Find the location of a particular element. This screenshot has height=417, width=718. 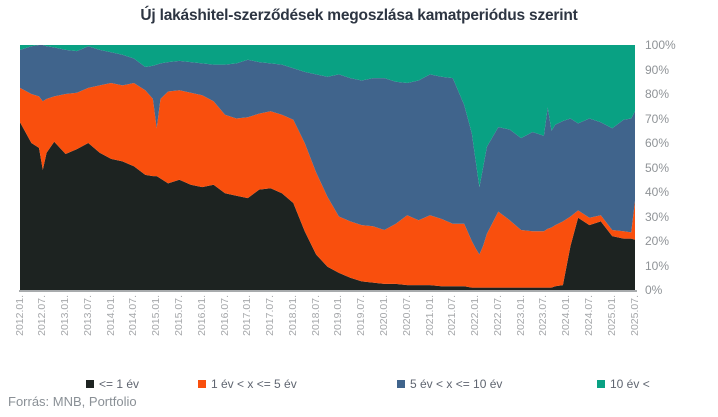

x-tick-label: 2012.07. is located at coordinates (42, 315).